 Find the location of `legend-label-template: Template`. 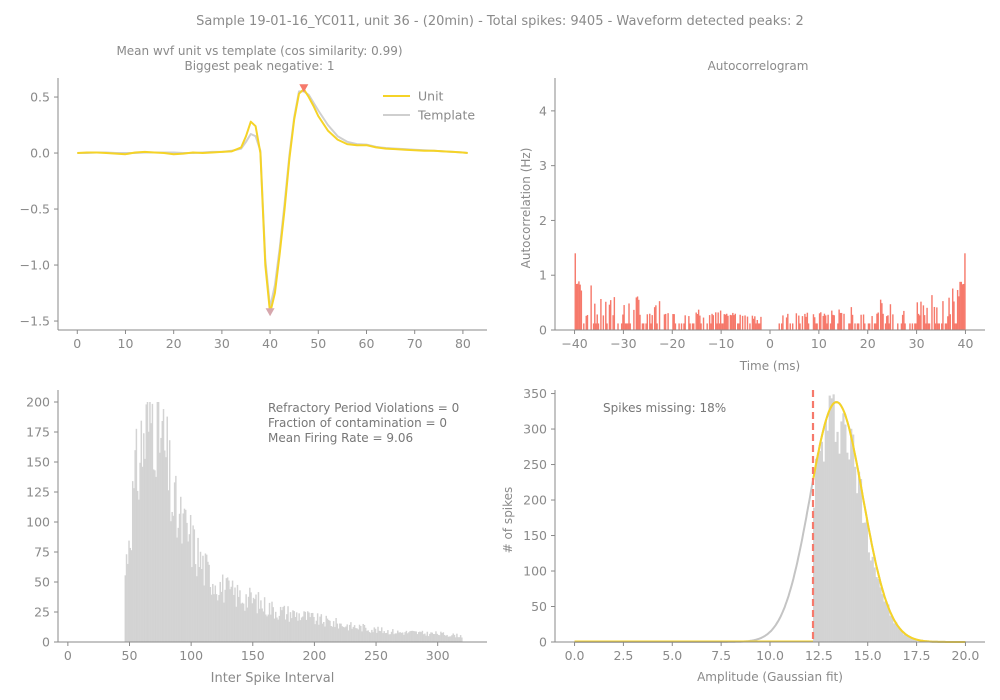

legend-label-template: Template is located at coordinates (446, 115).